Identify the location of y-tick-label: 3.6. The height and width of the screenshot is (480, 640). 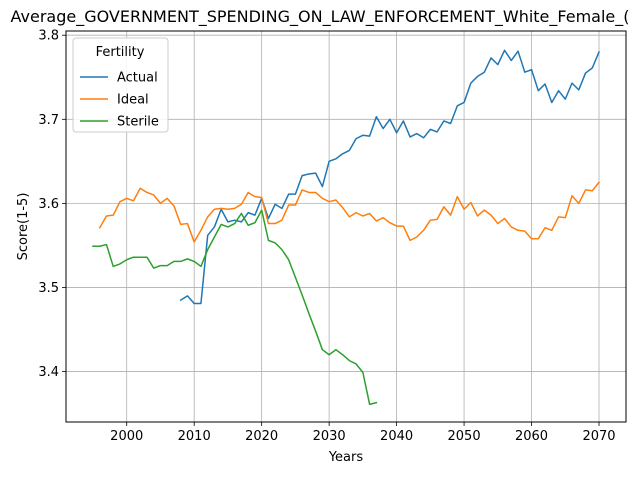
(48, 204).